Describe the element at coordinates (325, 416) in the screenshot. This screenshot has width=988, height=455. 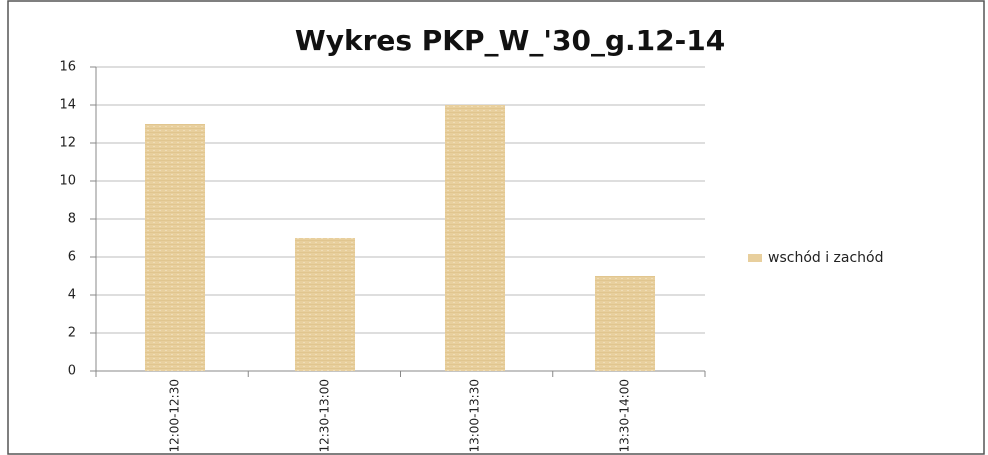
I see `x-tick-label: 12:30-13:00` at that location.